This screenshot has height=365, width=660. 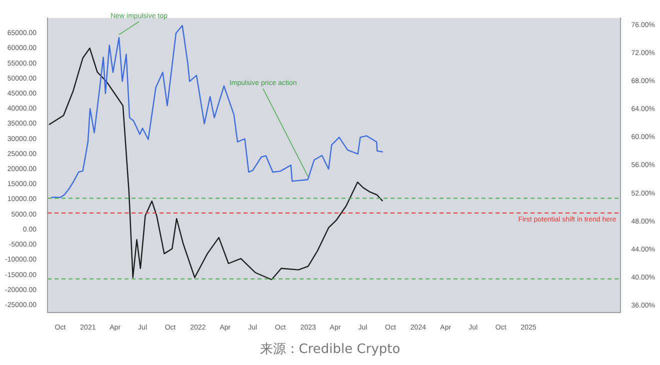 I want to click on source-note: 来源：Credible Crypto, so click(x=330, y=349).